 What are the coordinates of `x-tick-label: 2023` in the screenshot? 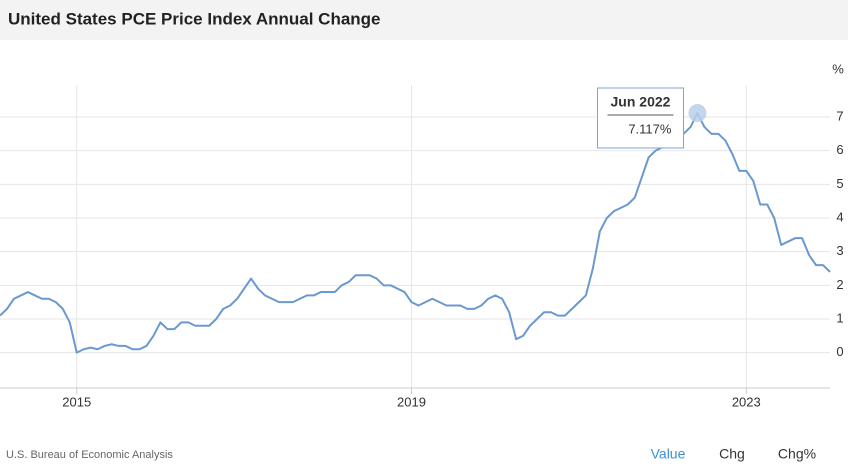 It's located at (746, 401).